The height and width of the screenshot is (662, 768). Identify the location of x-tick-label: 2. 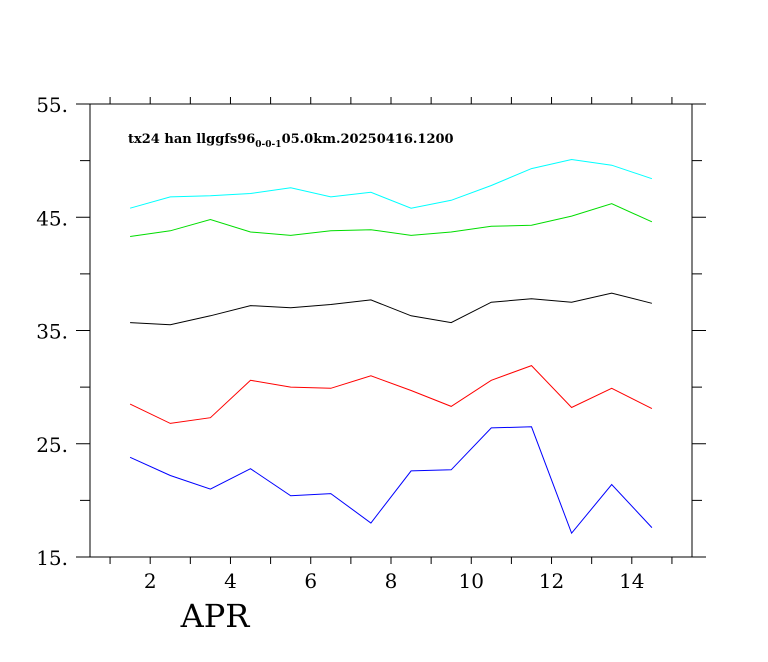
(150, 581).